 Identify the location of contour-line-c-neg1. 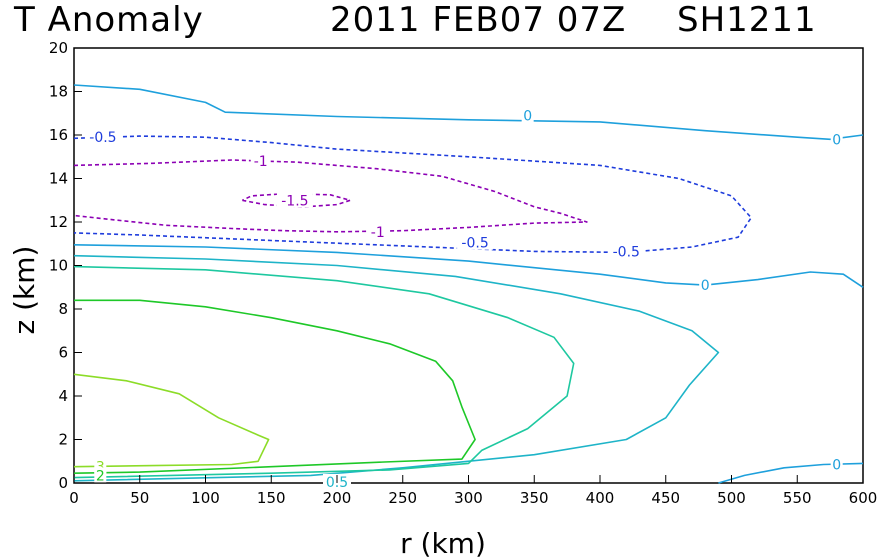
(330, 196).